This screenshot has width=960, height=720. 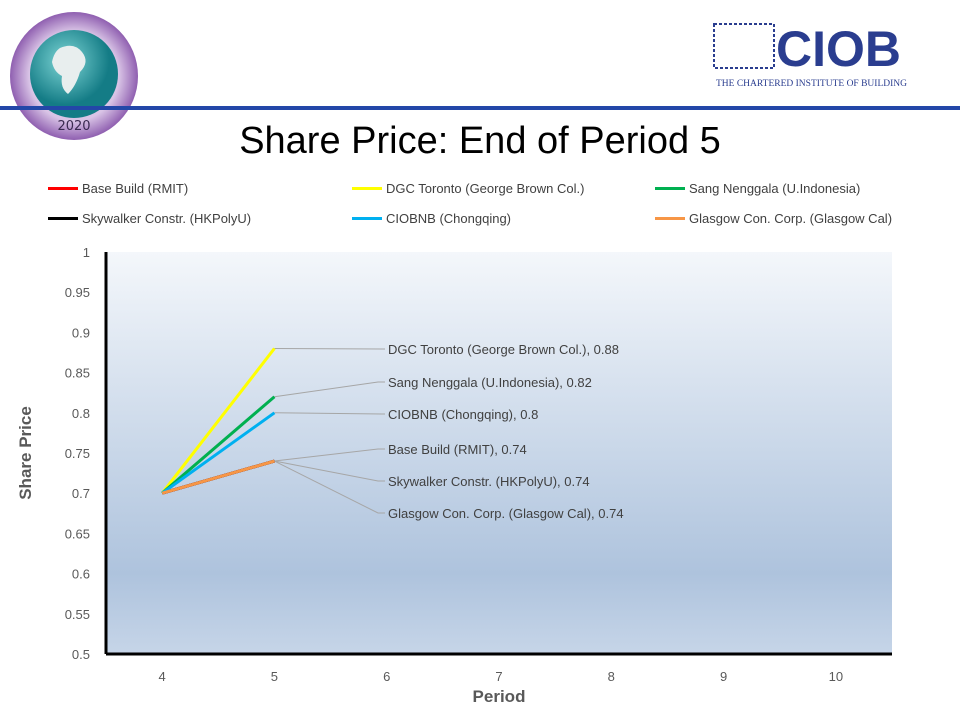 I want to click on legend-label: Sang Nenggala (U.Indonesia), so click(x=775, y=188).